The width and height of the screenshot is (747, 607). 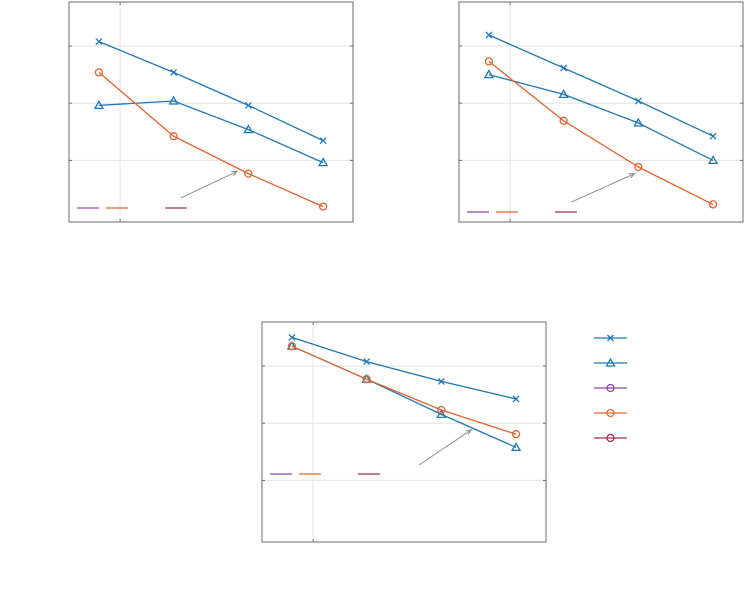 I want to click on legend-marker-b, so click(x=610, y=338).